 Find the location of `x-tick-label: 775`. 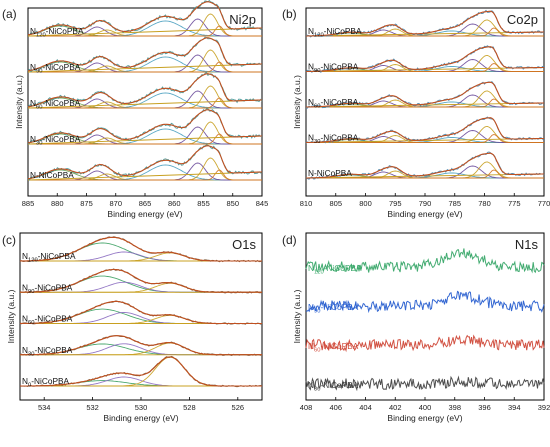

x-tick-label: 775 is located at coordinates (514, 203).